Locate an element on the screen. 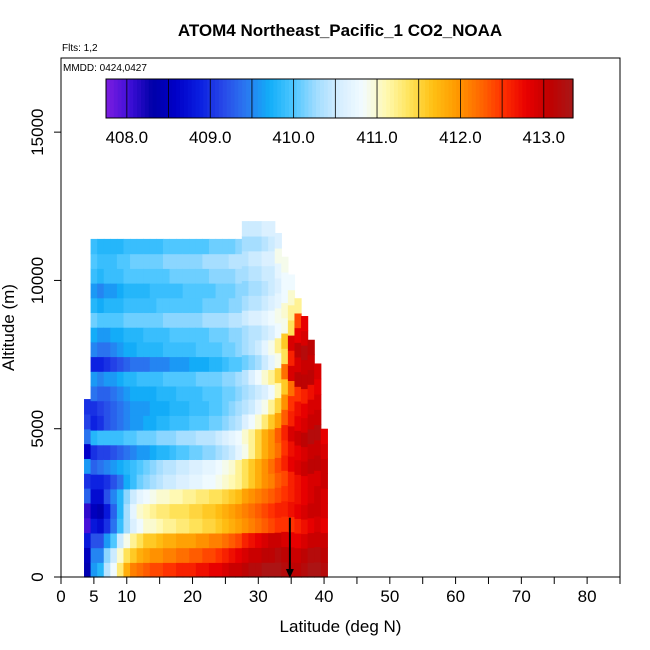 This screenshot has width=650, height=650. colorbar-tick-label: 409.0 is located at coordinates (210, 137).